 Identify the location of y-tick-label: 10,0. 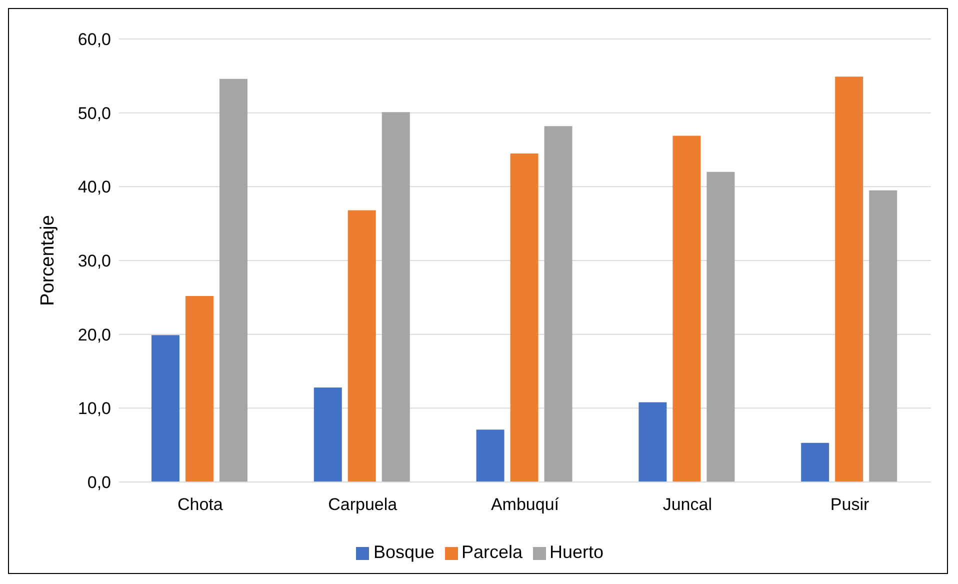
(94, 408).